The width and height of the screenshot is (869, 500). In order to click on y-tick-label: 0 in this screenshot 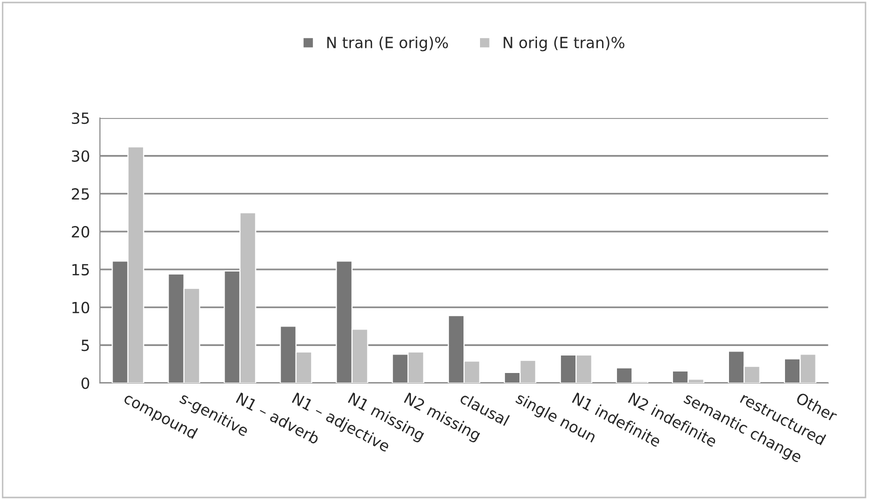, I will do `click(86, 383)`.